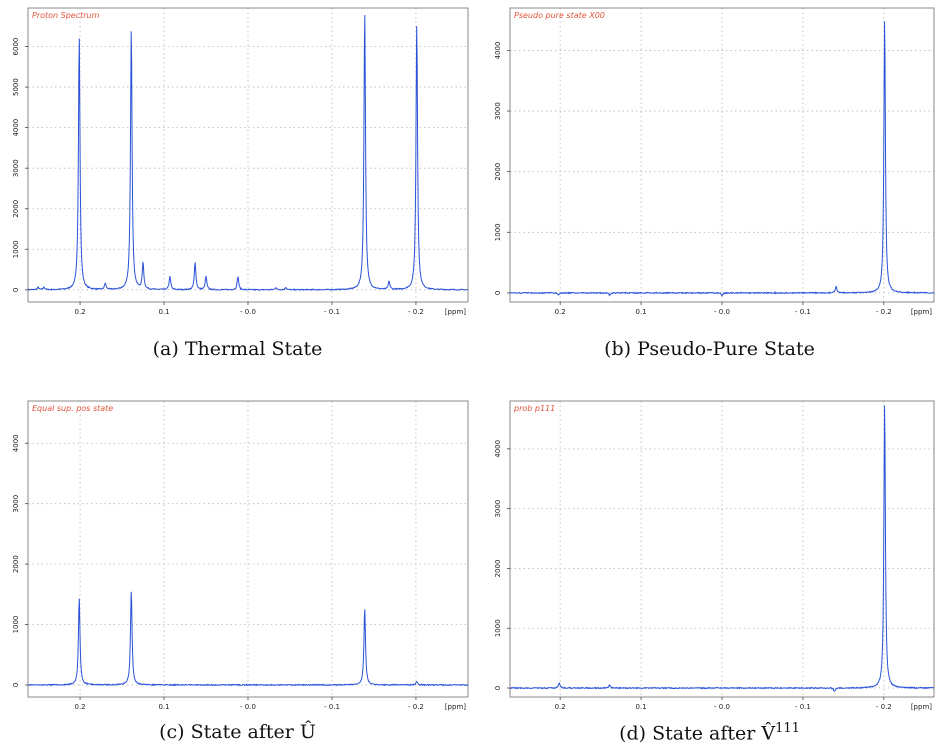 The image size is (937, 754). I want to click on panel-label-d: prob p111, so click(534, 408).